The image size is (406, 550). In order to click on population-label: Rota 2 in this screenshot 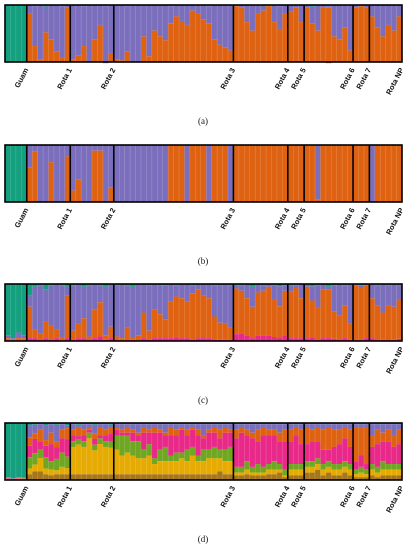, I will do `click(108, 218)`.